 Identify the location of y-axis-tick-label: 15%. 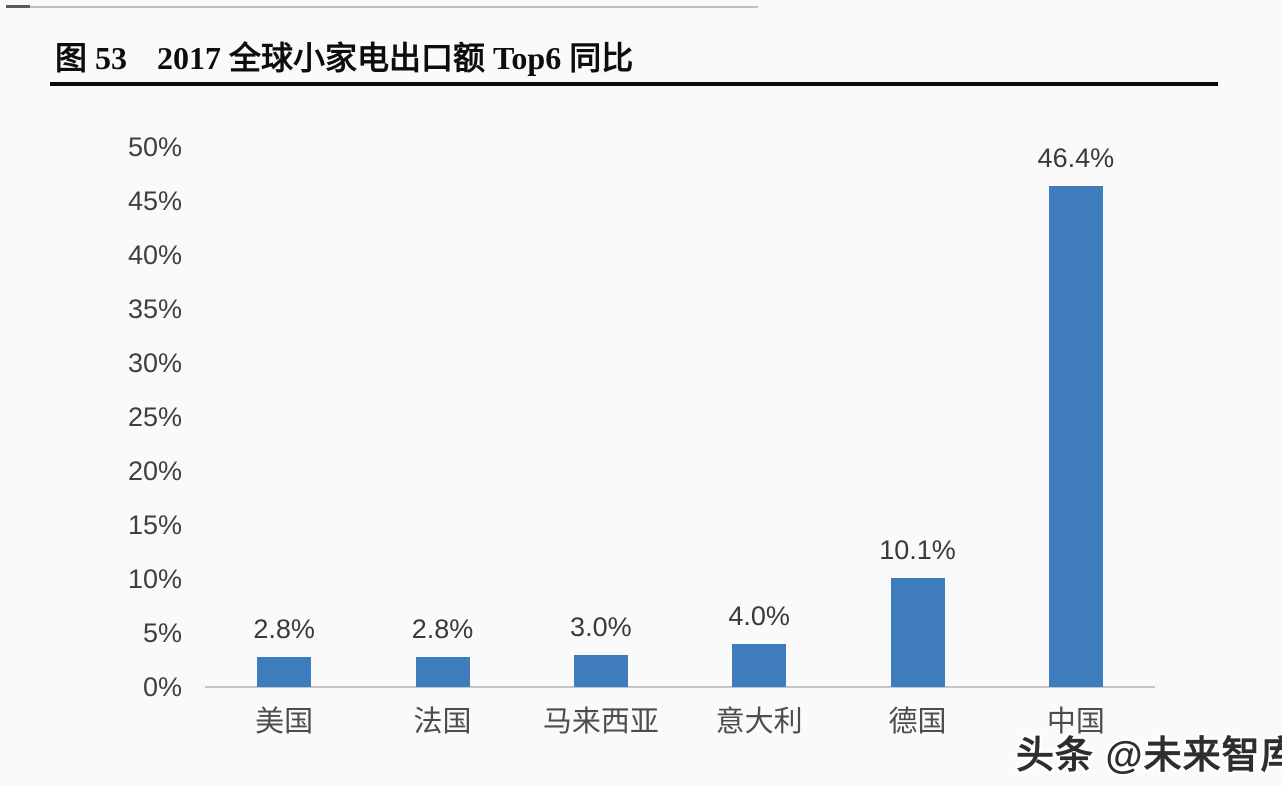
(154, 525).